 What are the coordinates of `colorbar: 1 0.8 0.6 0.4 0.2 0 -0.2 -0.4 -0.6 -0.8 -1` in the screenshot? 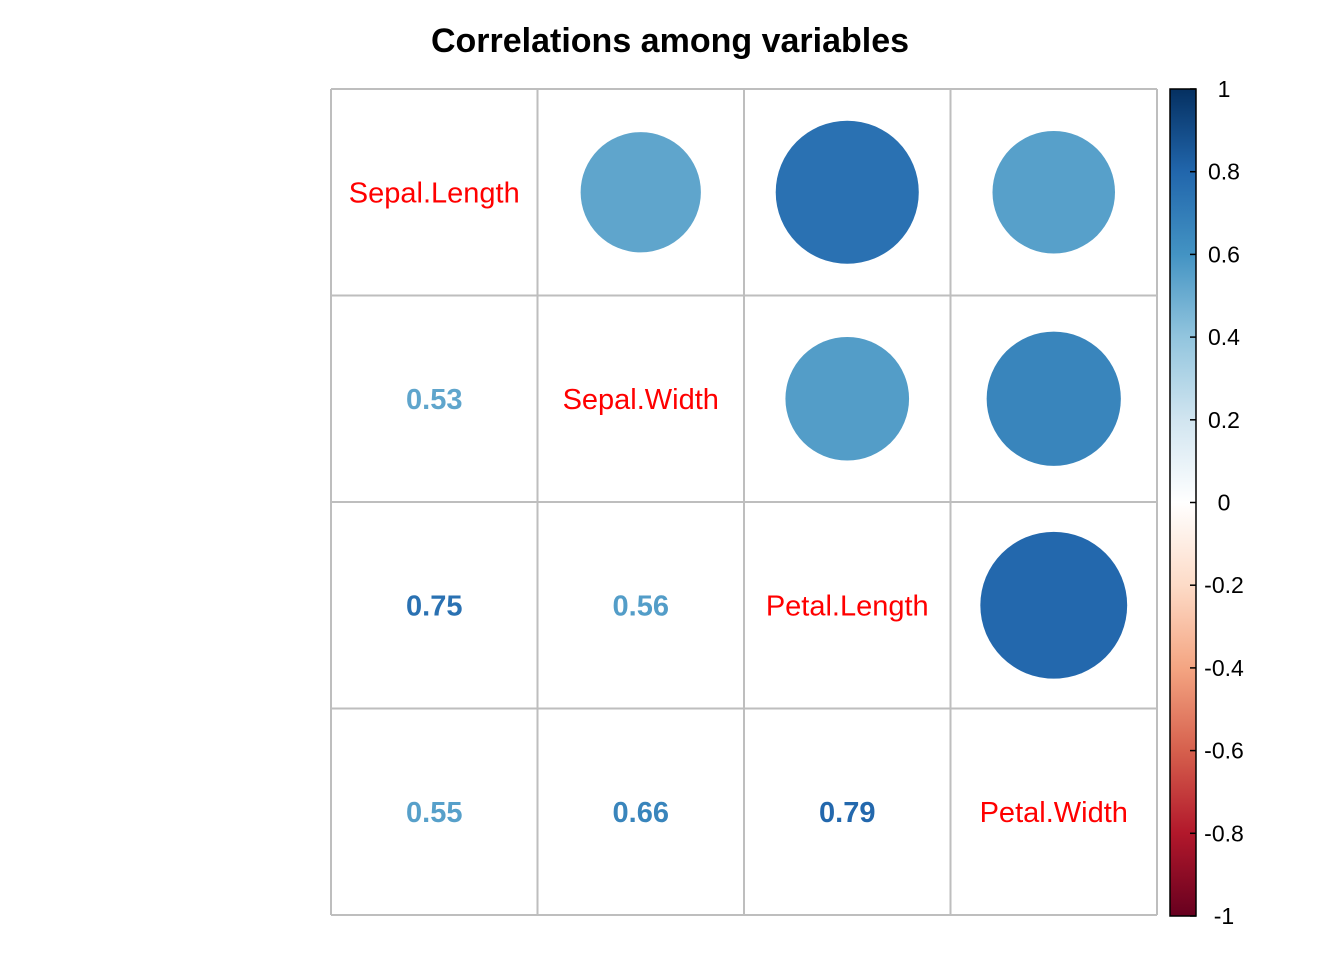 It's located at (1206, 502).